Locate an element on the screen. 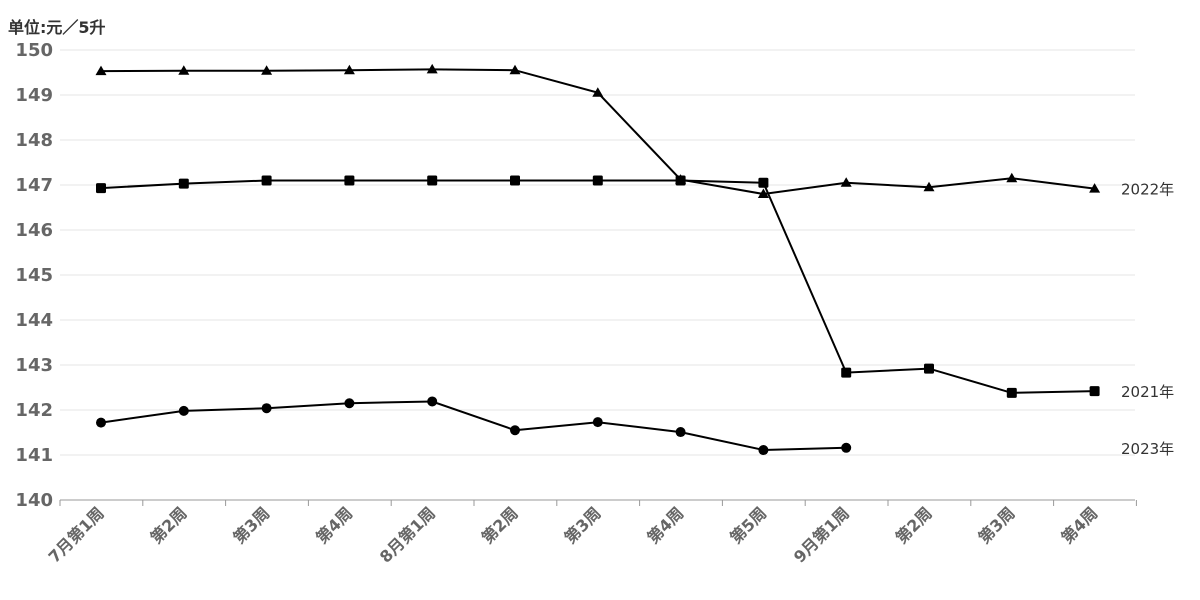 The image size is (1200, 600). series-label: 2021年 is located at coordinates (1147, 392).